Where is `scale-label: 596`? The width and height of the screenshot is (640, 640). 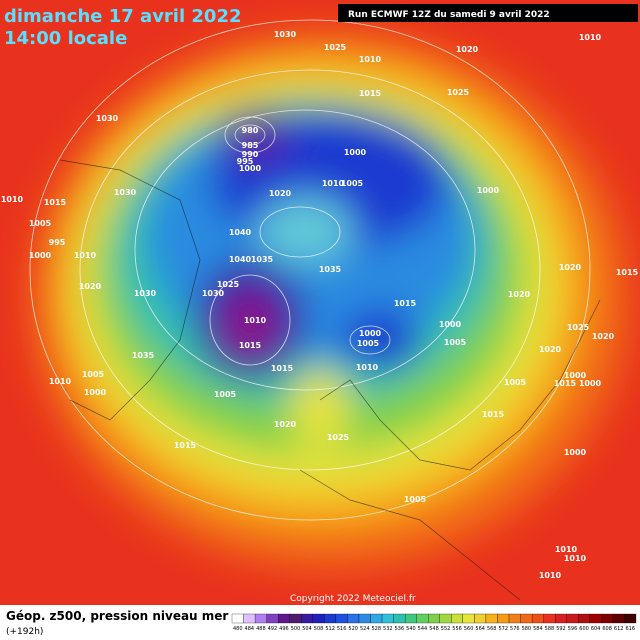 scale-label: 596 is located at coordinates (573, 629).